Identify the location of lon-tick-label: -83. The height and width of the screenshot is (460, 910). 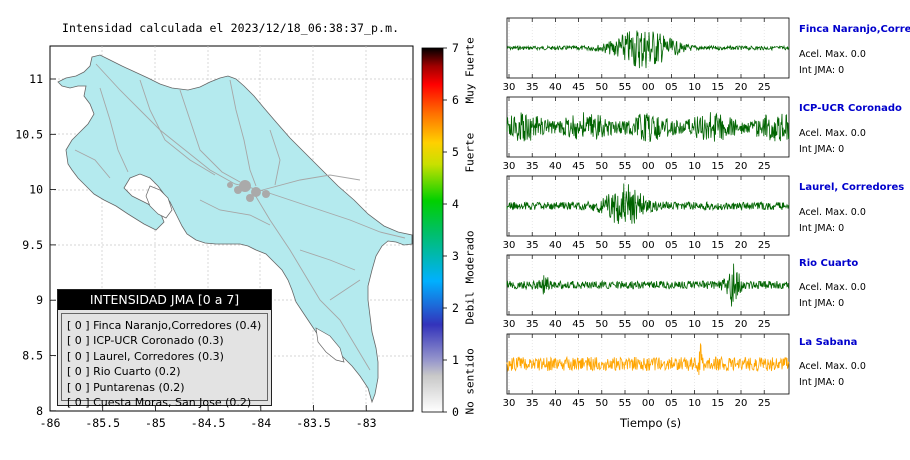
(366, 423).